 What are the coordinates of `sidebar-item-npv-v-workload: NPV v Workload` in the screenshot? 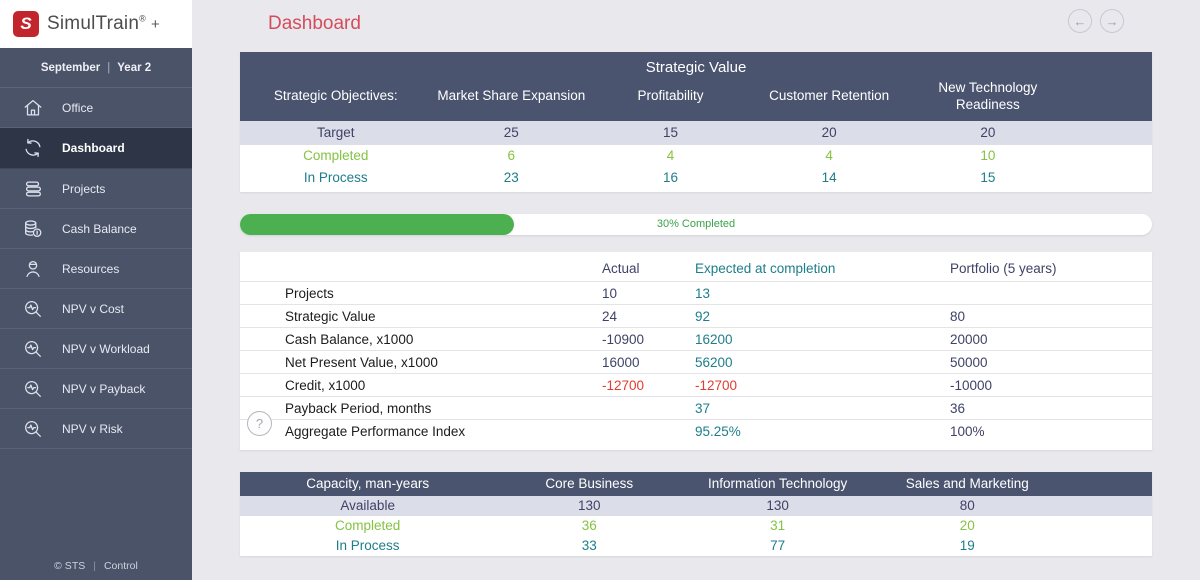 It's located at (96, 349).